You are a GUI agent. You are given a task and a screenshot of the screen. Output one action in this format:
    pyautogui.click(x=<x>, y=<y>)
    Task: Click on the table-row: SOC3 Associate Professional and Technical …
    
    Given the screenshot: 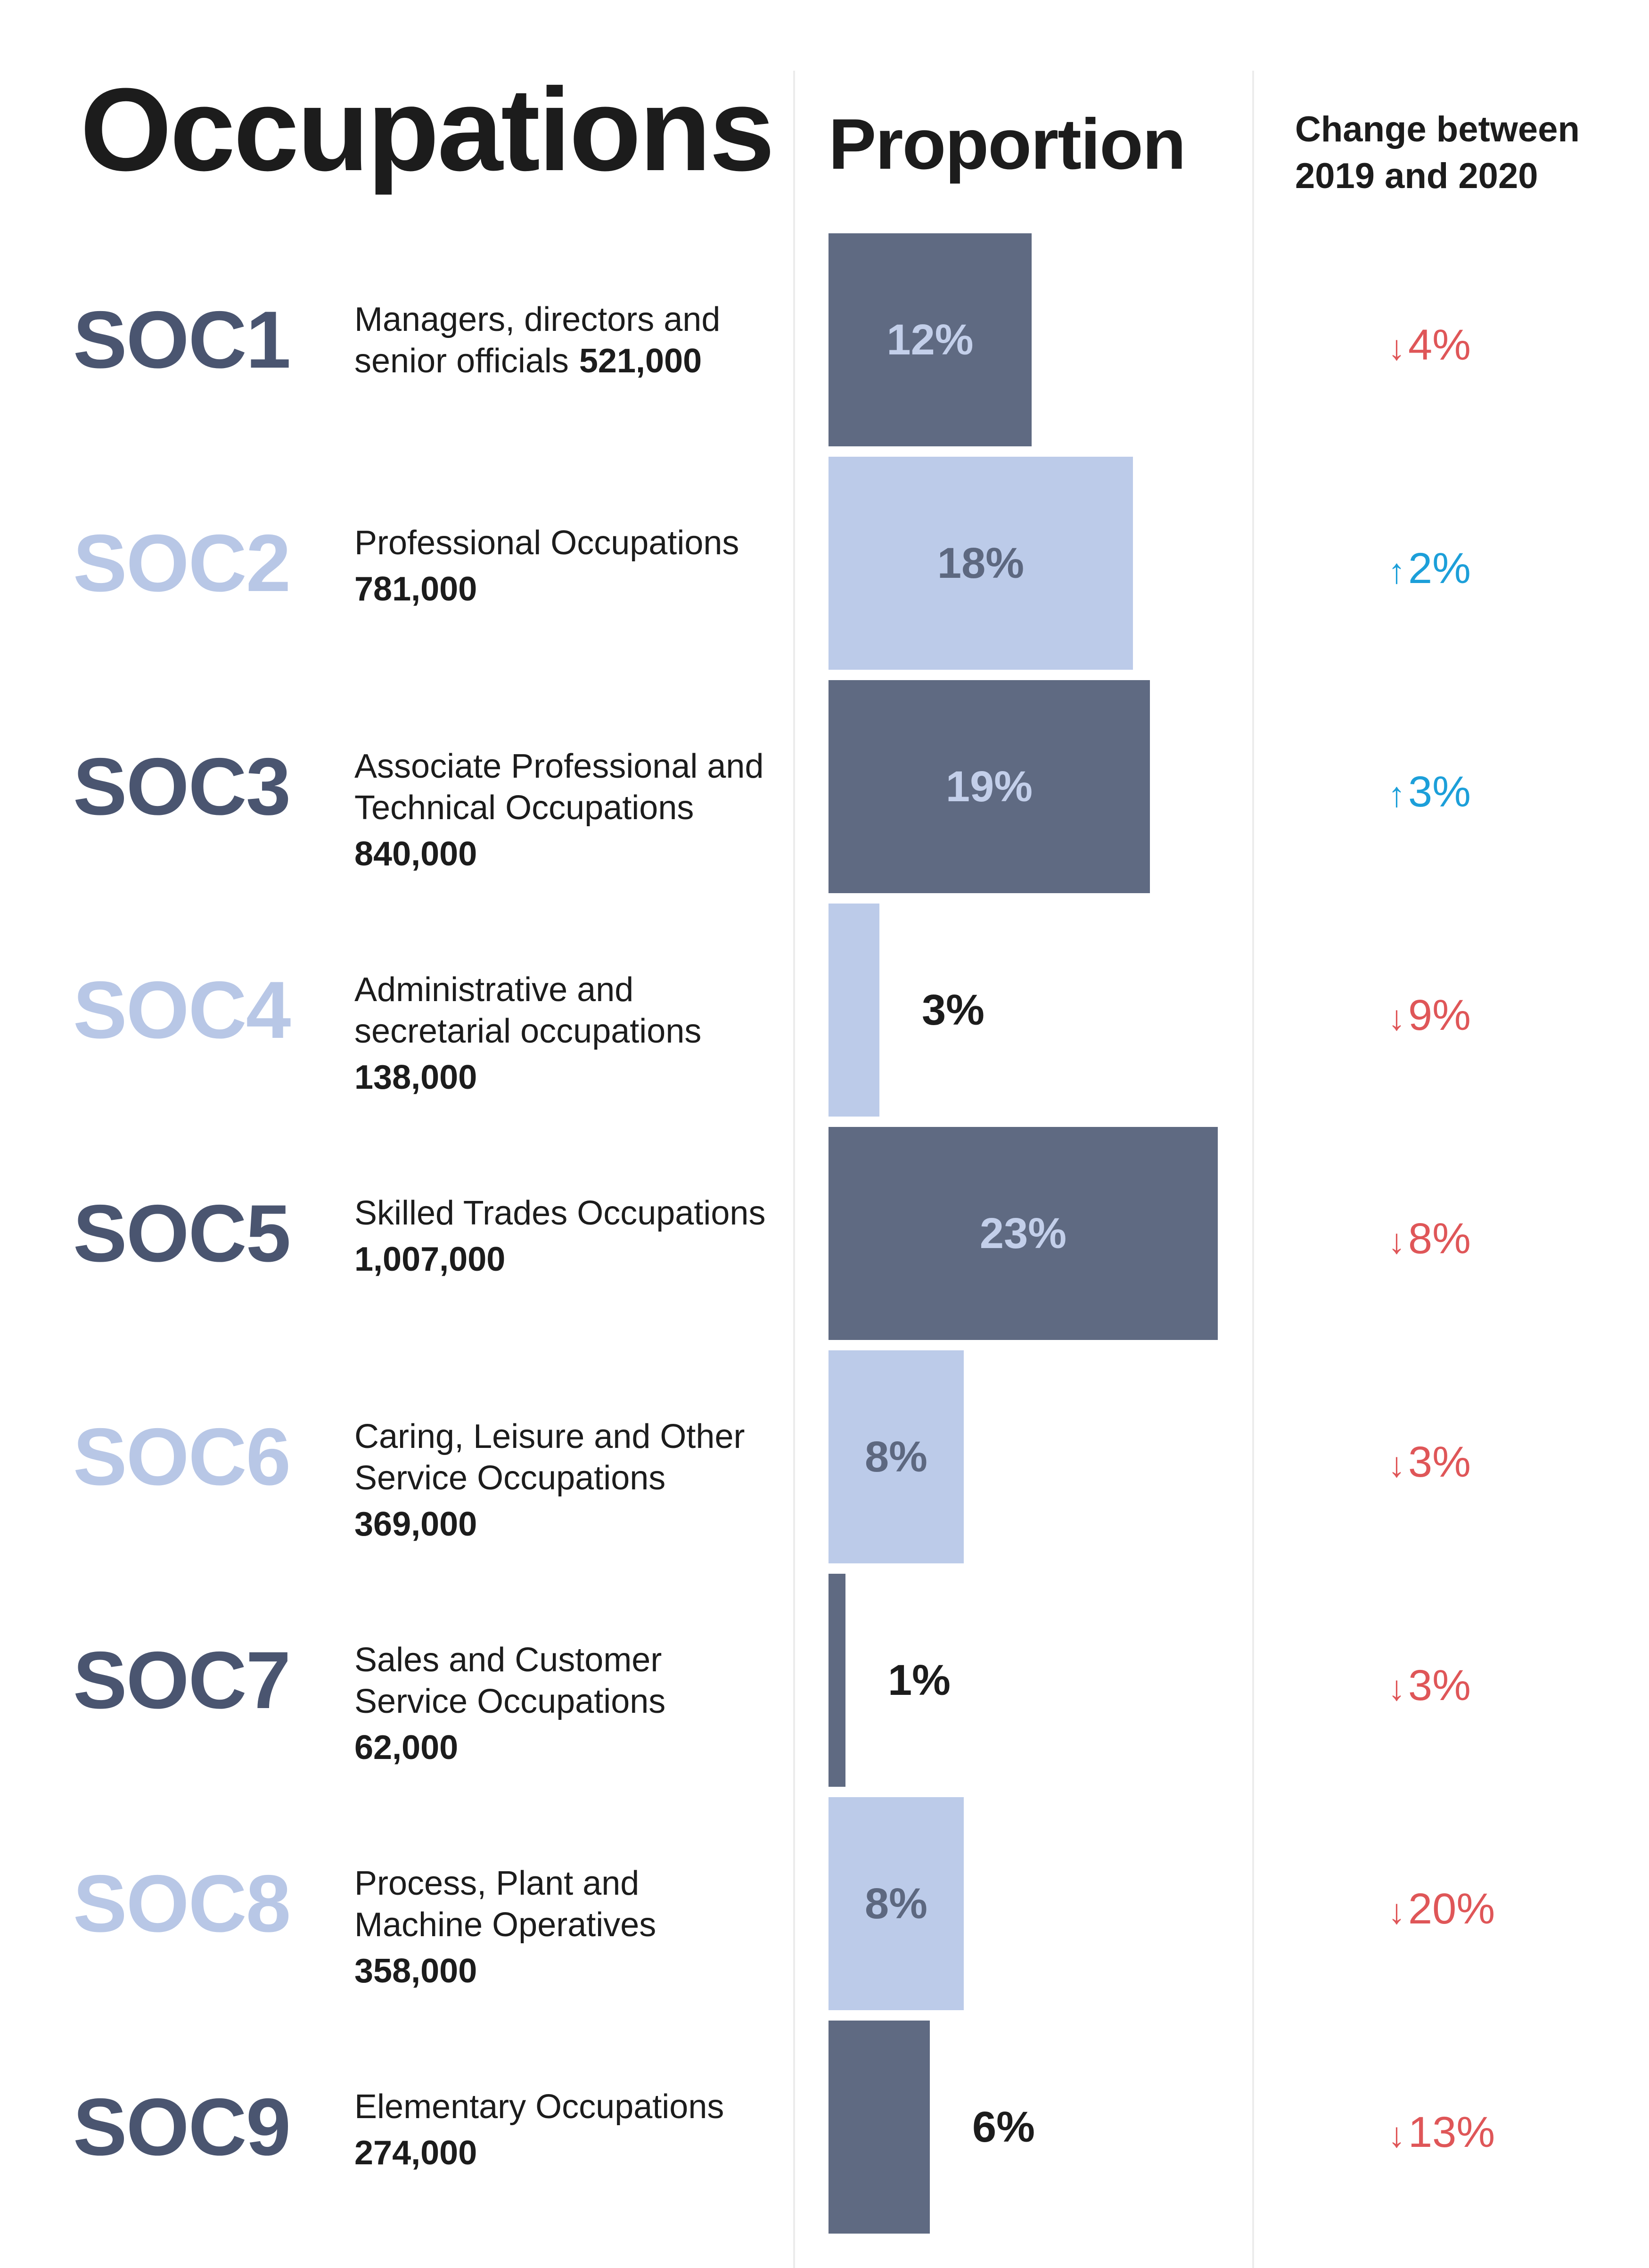 What is the action you would take?
    pyautogui.click(x=824, y=792)
    